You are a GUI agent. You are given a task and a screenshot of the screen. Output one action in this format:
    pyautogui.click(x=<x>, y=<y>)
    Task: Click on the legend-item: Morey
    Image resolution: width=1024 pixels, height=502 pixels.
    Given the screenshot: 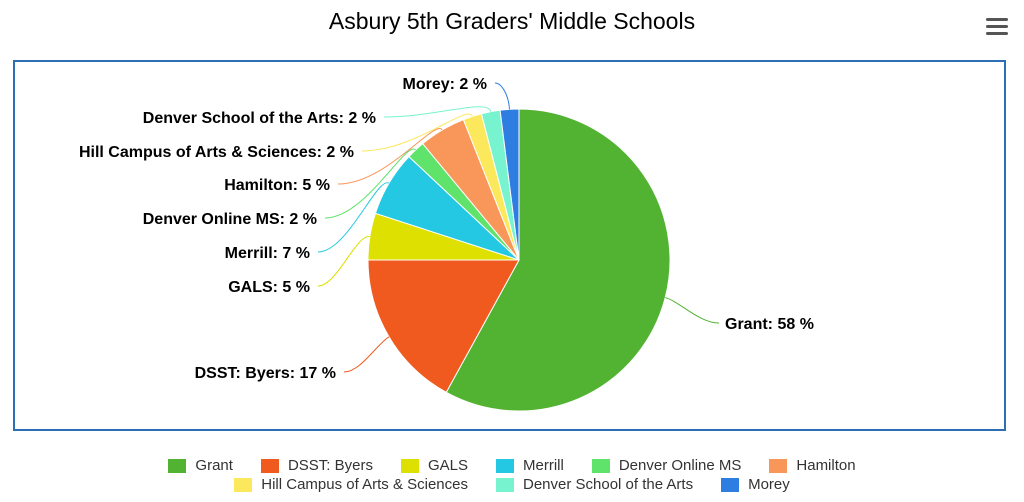 What is the action you would take?
    pyautogui.click(x=755, y=484)
    